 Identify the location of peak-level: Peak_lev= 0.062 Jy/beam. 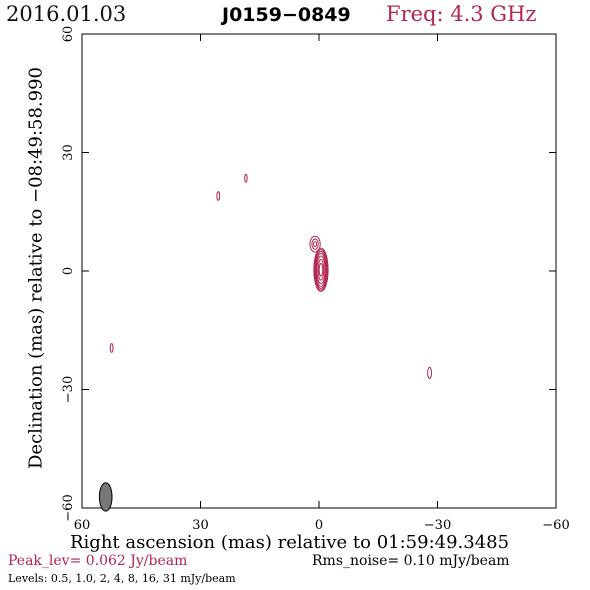
(98, 561).